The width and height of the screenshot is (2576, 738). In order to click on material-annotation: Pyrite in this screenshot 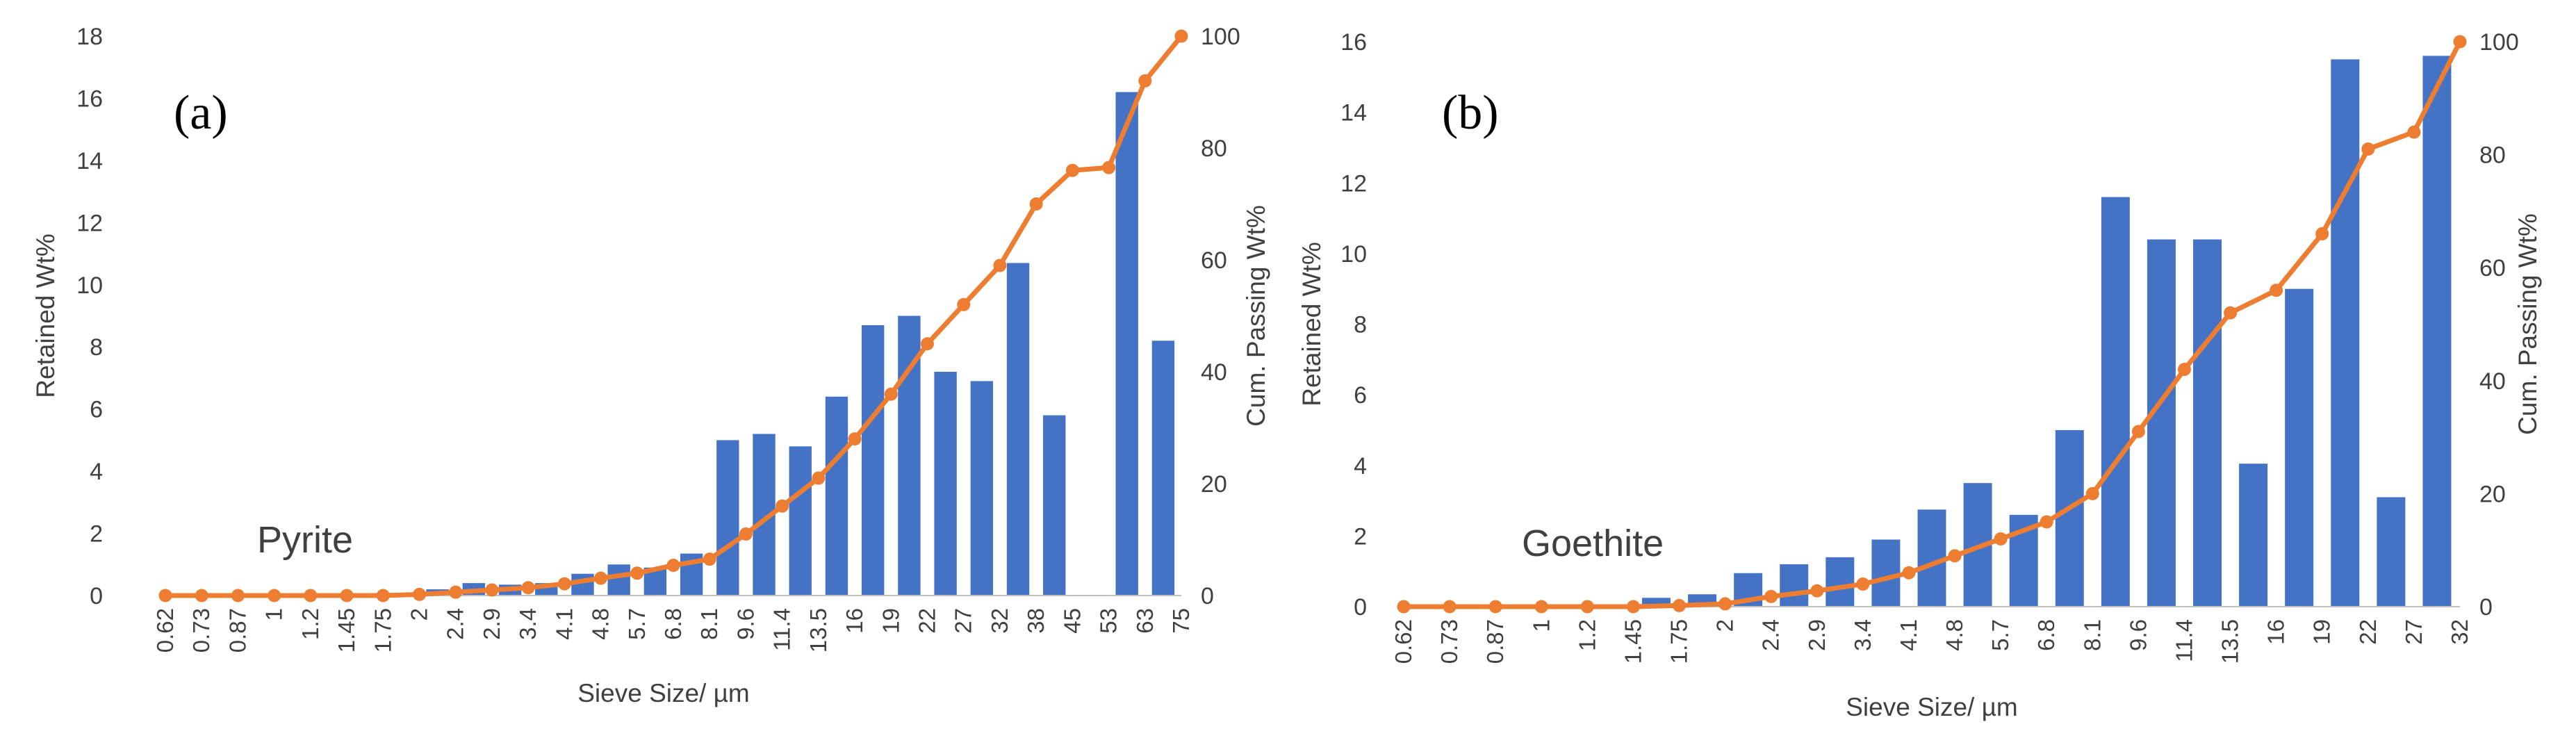, I will do `click(305, 540)`.